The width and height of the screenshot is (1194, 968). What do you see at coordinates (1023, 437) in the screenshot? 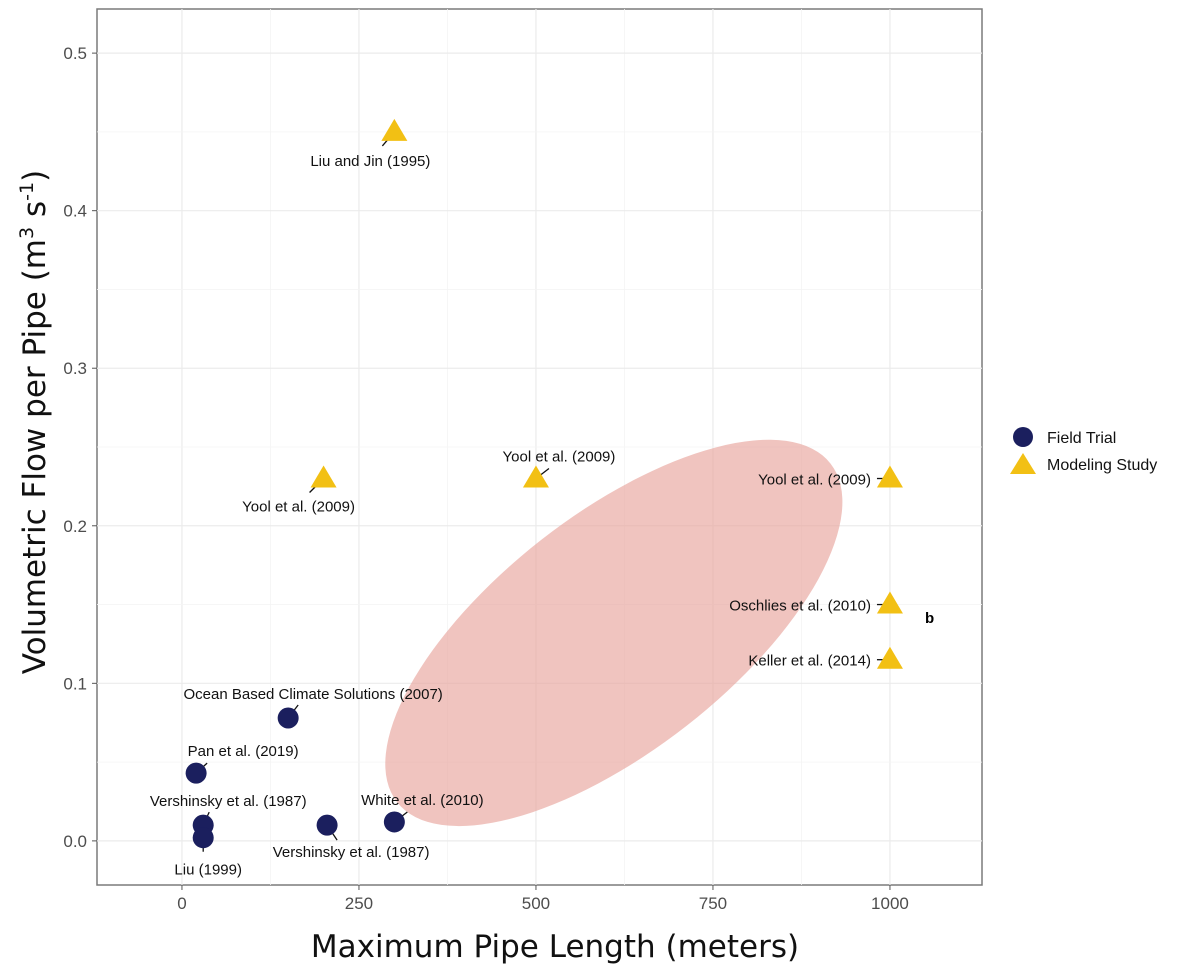
I see `legend-field-trial-marker` at bounding box center [1023, 437].